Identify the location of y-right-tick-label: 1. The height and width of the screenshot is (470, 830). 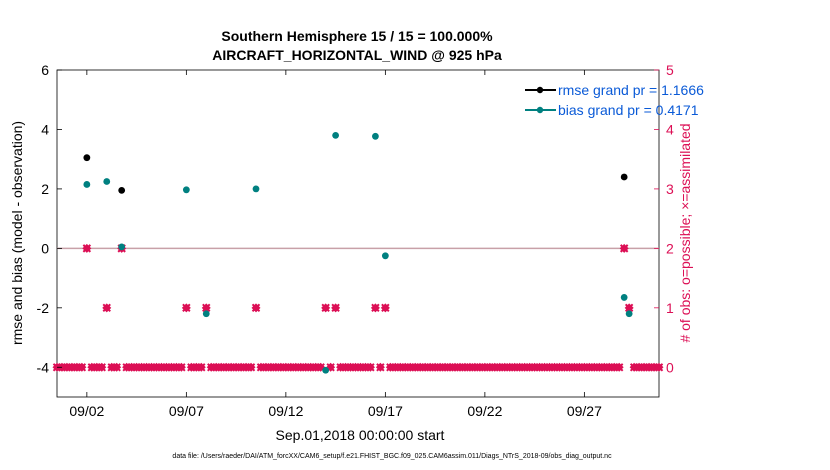
(670, 308).